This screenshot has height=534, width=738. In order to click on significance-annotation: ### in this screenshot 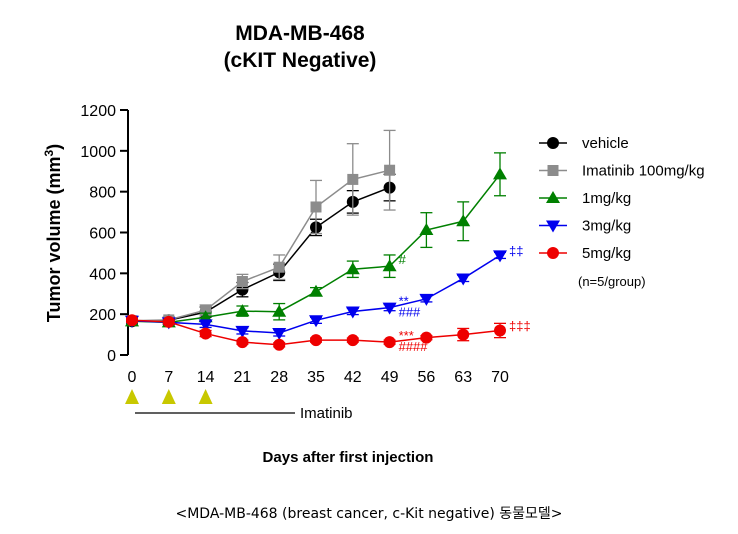, I will do `click(410, 312)`.